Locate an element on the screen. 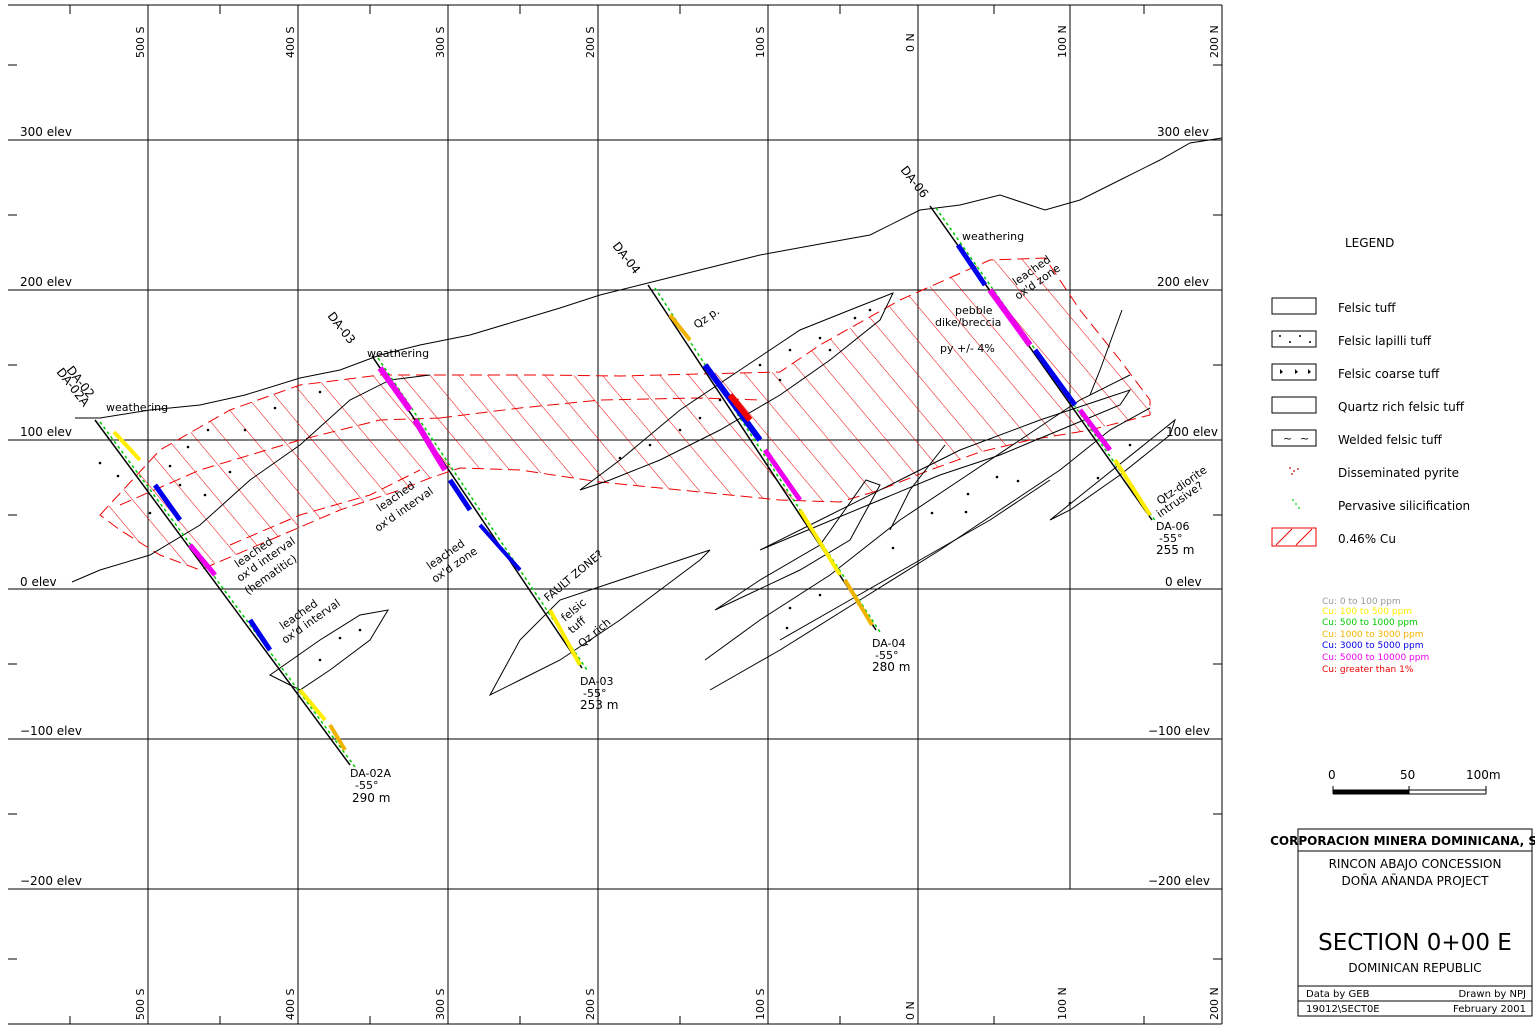  pyrite-label: py +/- 4% is located at coordinates (967, 348).